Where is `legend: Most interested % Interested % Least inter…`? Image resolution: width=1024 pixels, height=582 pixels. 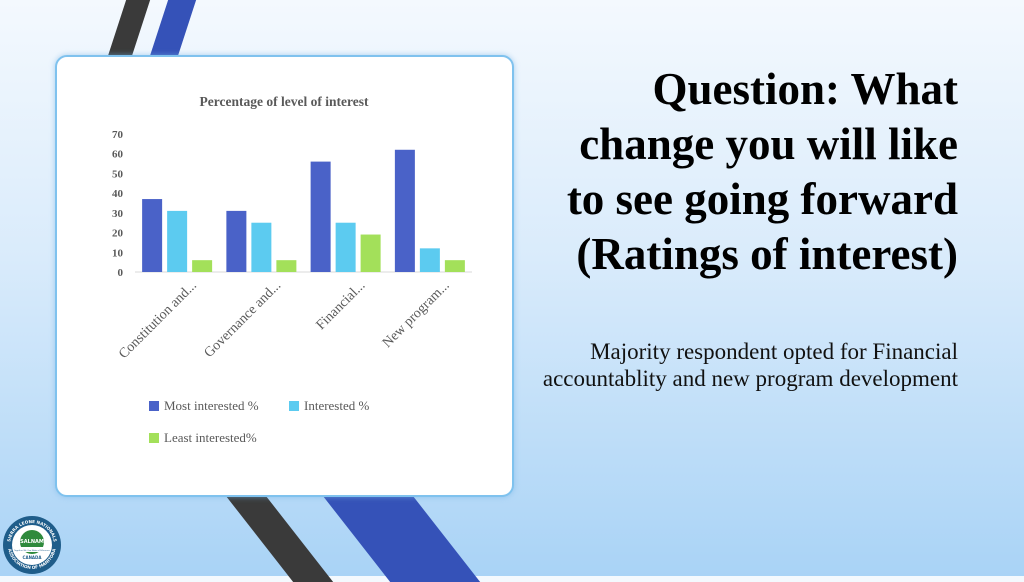 legend: Most interested % Interested % Least inter… is located at coordinates (259, 421).